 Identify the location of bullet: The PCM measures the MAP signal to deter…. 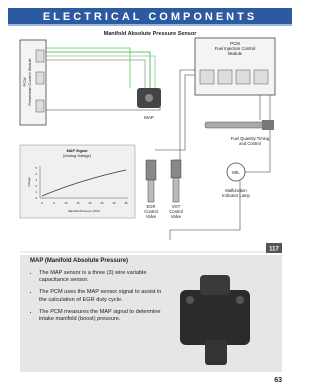
(104, 316).